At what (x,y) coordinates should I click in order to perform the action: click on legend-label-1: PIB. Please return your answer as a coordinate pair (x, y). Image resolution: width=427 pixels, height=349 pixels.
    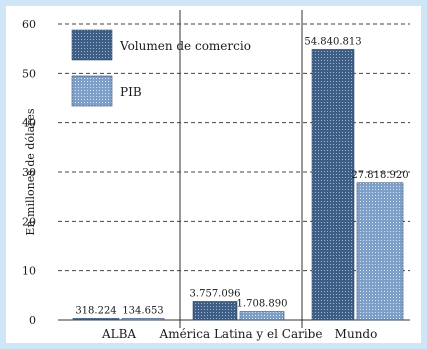
    Looking at the image, I should click on (131, 92).